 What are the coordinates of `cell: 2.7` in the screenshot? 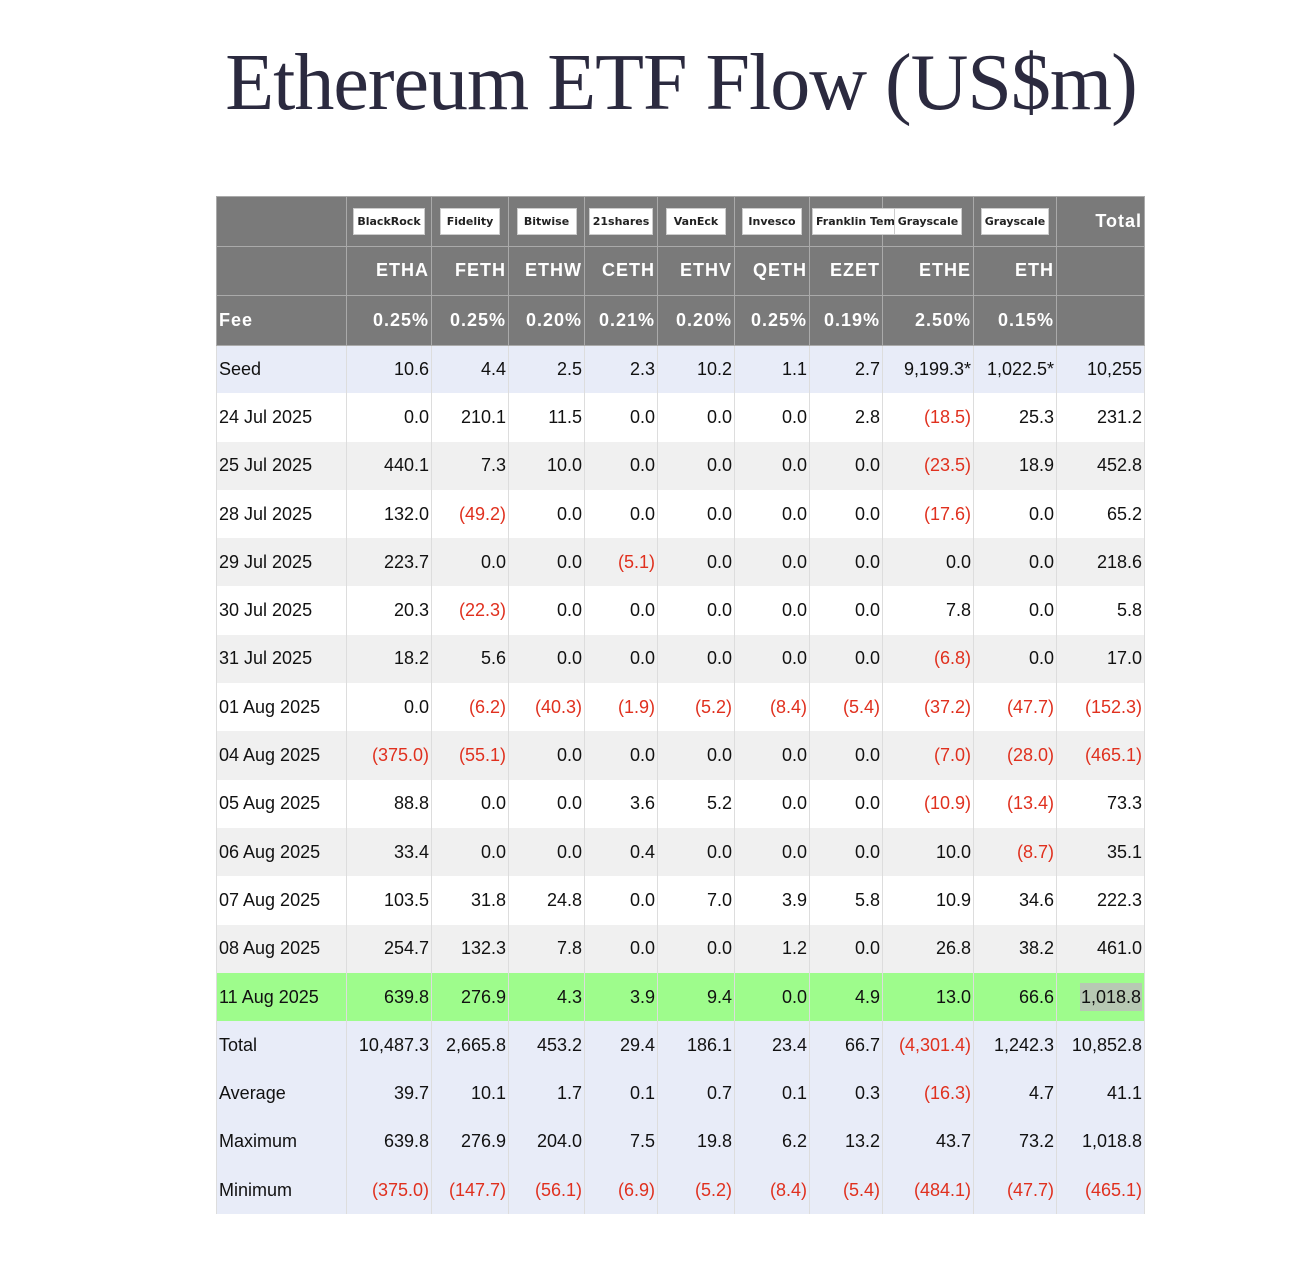 It's located at (846, 369).